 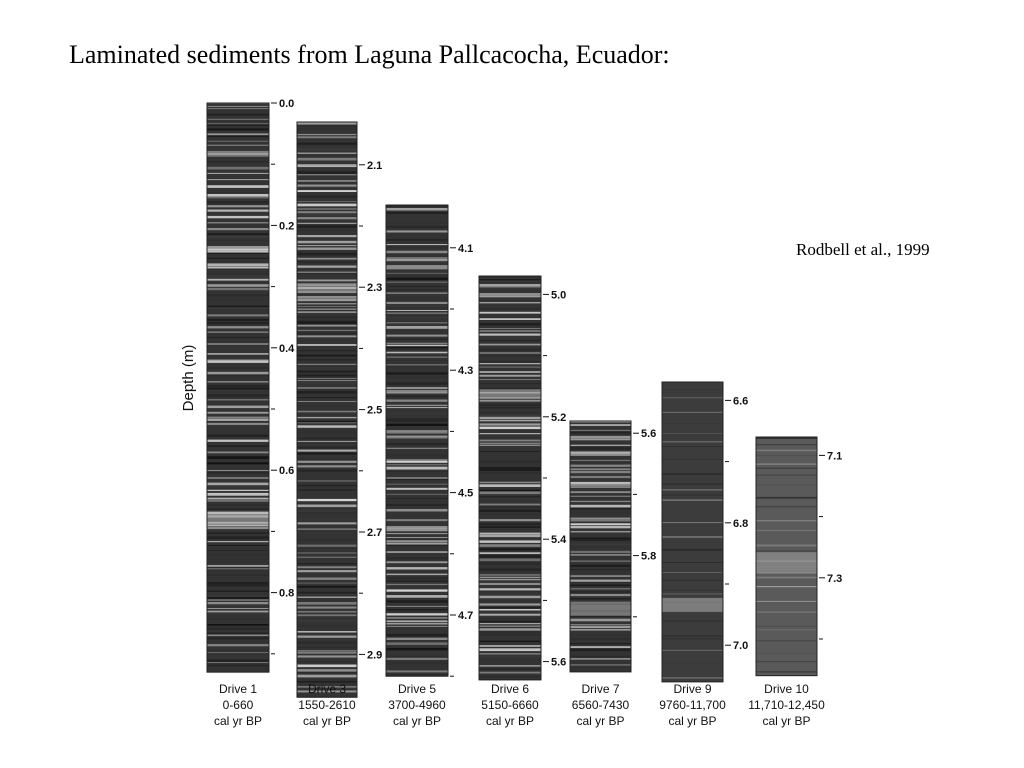 I want to click on depth-label: 5.8, so click(x=648, y=557).